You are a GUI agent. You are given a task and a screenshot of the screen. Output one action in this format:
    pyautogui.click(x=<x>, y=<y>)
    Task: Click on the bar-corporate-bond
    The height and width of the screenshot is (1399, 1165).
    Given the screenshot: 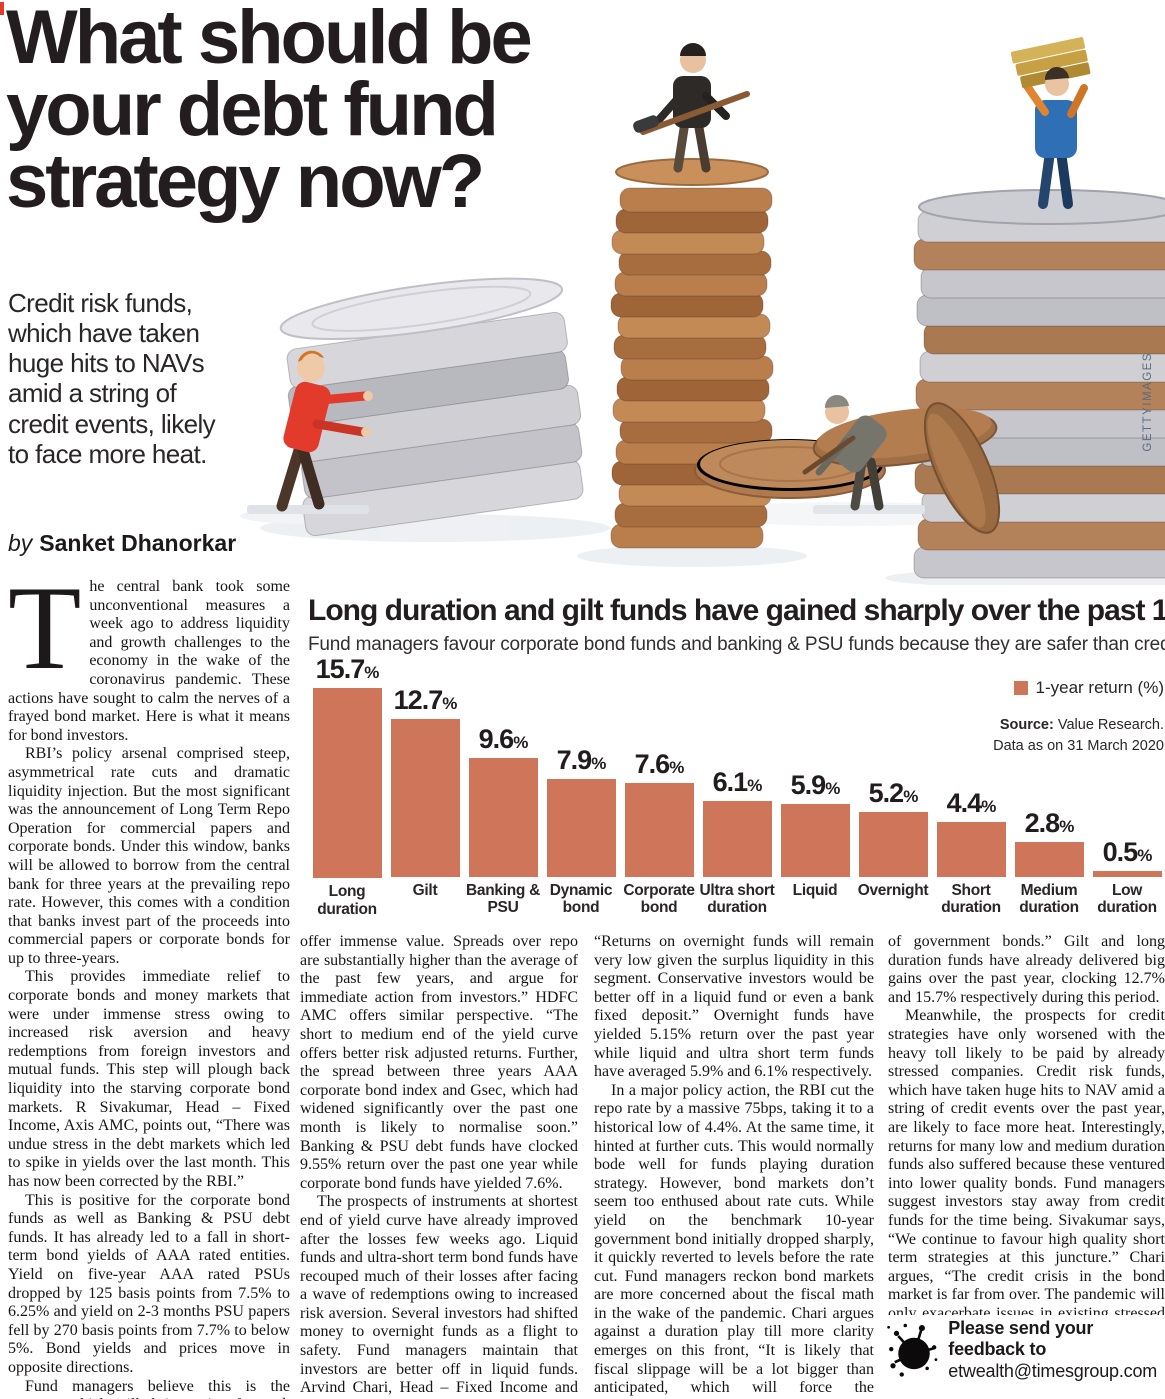 What is the action you would take?
    pyautogui.click(x=659, y=830)
    